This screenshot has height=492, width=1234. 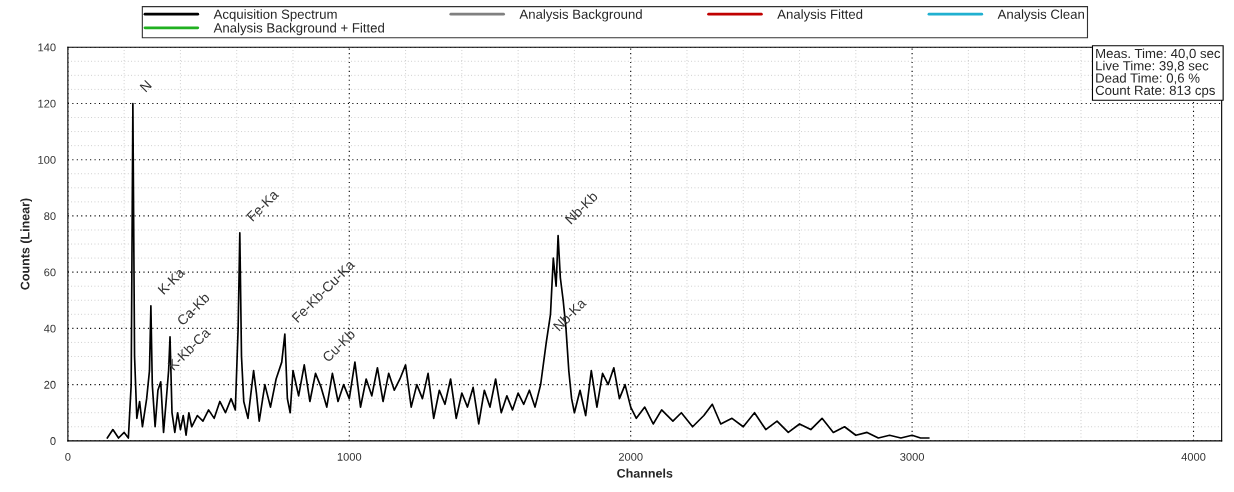 What do you see at coordinates (298, 29) in the screenshot?
I see `legend-label: Analysis Background + Fitted` at bounding box center [298, 29].